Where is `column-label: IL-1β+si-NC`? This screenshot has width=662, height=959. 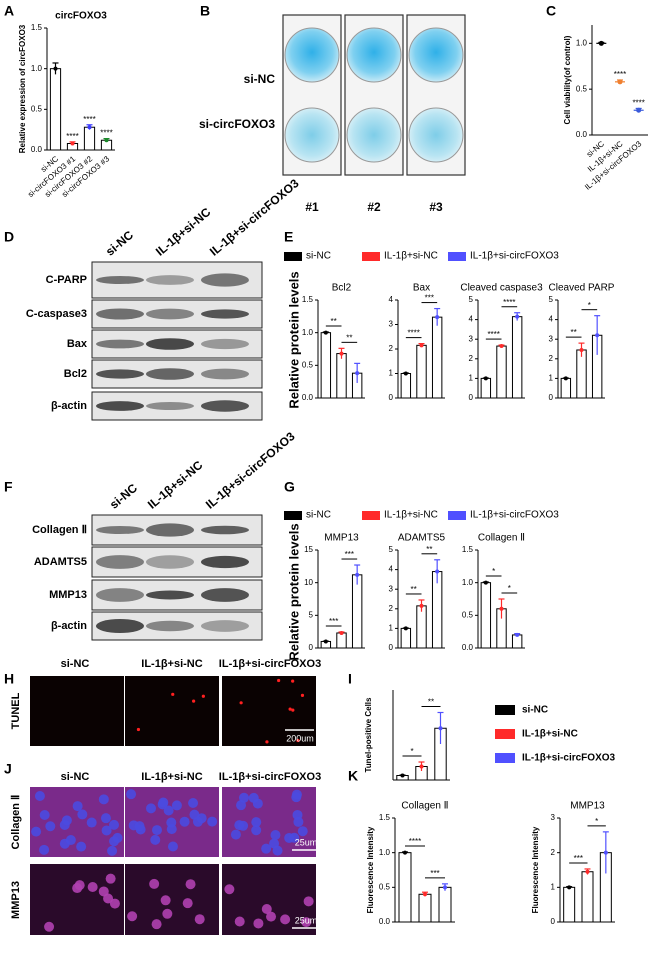
column-label: IL-1β+si-NC is located at coordinates (183, 232).